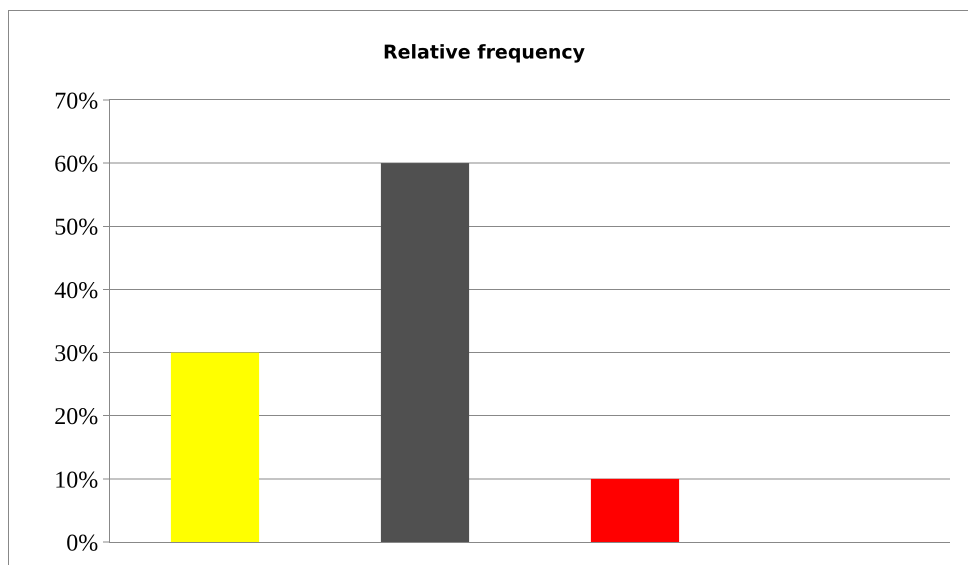 This screenshot has height=565, width=968. Describe the element at coordinates (76, 480) in the screenshot. I see `y-tick-label: 10%` at that location.